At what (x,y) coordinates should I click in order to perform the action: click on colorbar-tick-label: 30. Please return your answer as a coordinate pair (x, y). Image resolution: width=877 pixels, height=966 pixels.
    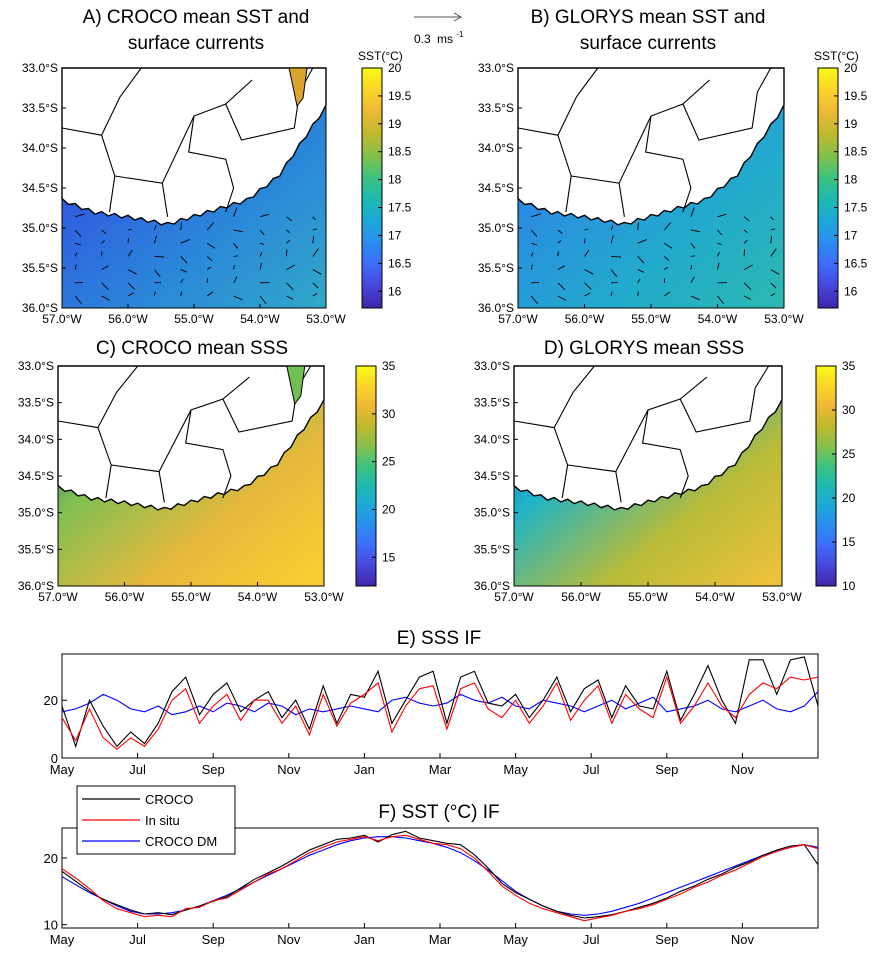
    Looking at the image, I should click on (849, 410).